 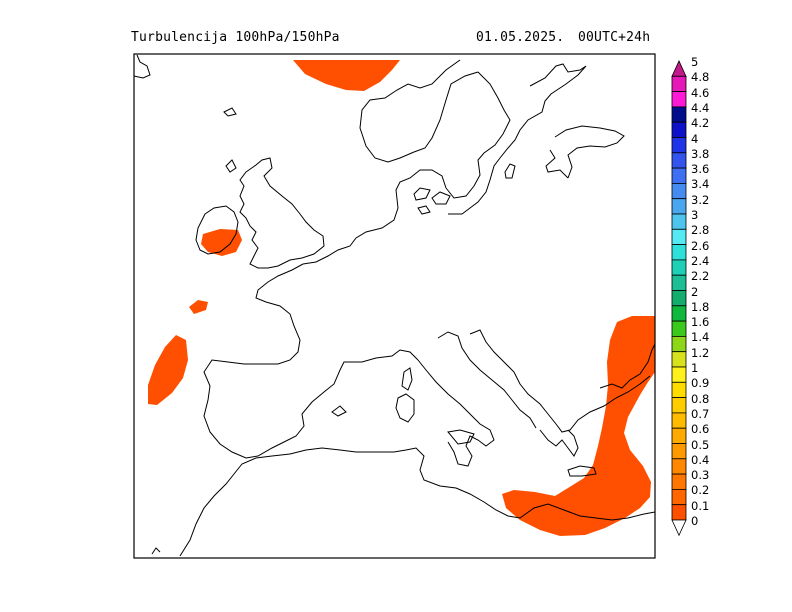 I want to click on coastline-balkans, so click(x=560, y=381).